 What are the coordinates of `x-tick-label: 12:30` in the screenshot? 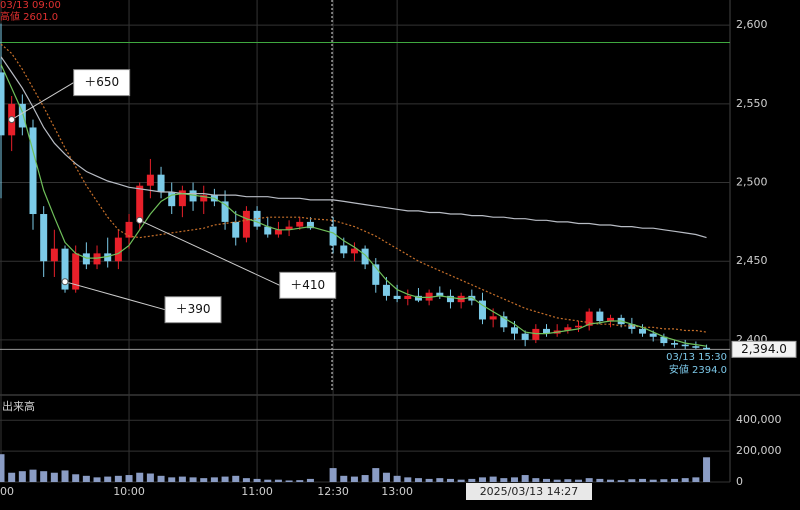 It's located at (333, 491).